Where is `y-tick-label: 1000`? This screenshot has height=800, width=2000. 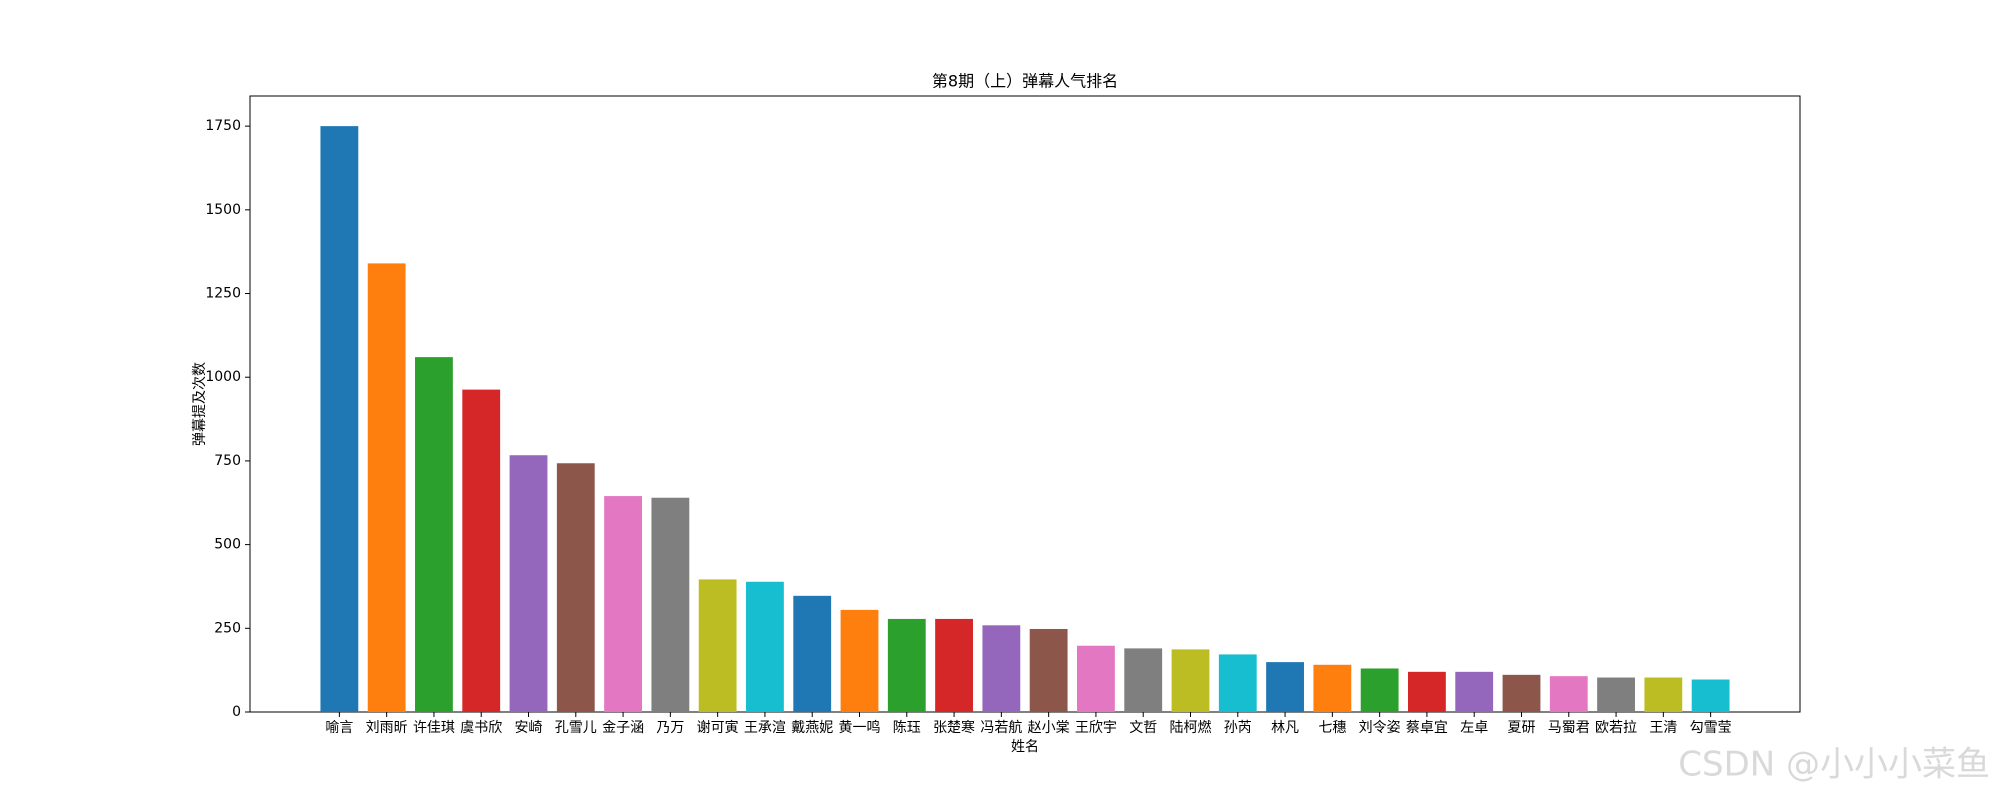
y-tick-label: 1000 is located at coordinates (223, 377).